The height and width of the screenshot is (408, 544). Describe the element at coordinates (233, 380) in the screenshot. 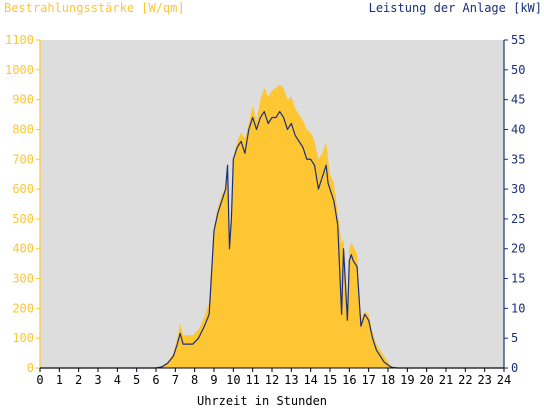

I see `x-tick-label: 10` at that location.